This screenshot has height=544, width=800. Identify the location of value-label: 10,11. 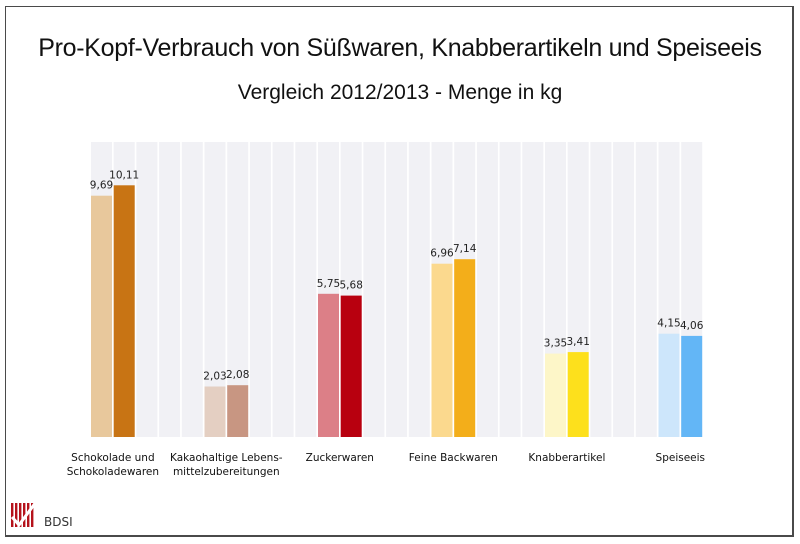
(124, 175).